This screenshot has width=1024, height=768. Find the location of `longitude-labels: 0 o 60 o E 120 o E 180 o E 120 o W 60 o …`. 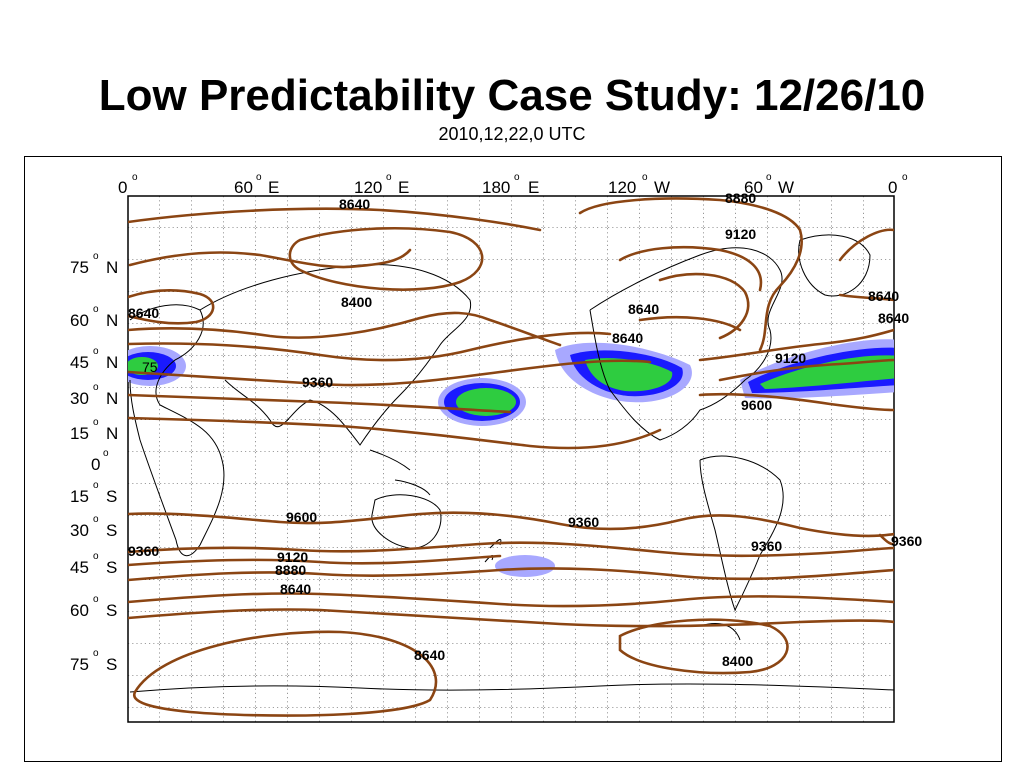

longitude-labels: 0 o 60 o E 120 o E 180 o E 120 o W 60 o … is located at coordinates (513, 184).